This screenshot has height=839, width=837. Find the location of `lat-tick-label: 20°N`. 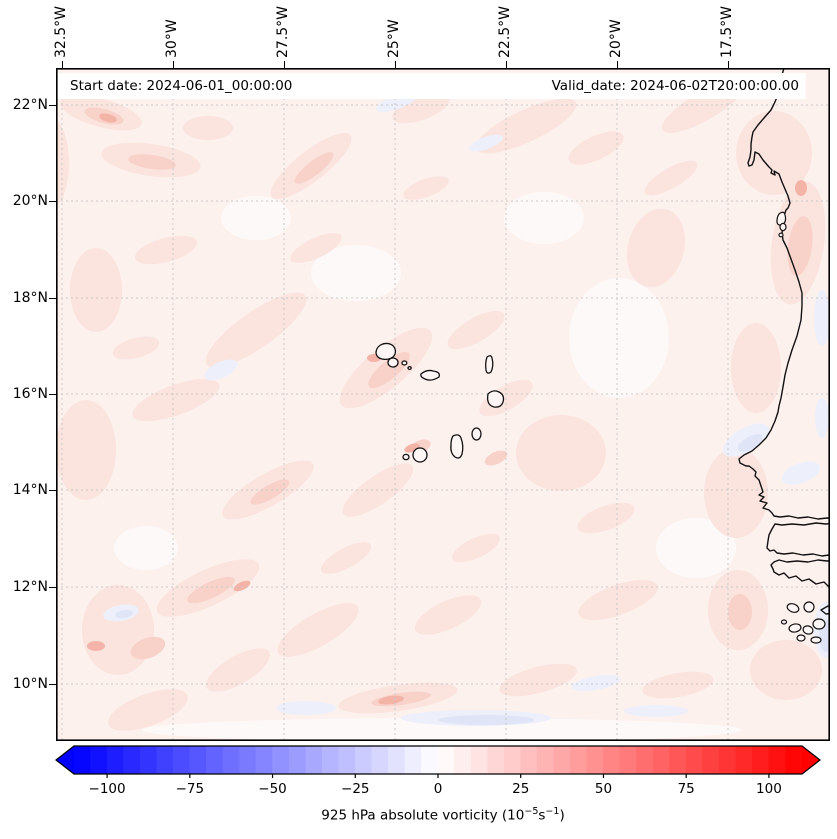

lat-tick-label: 20°N is located at coordinates (30, 201).